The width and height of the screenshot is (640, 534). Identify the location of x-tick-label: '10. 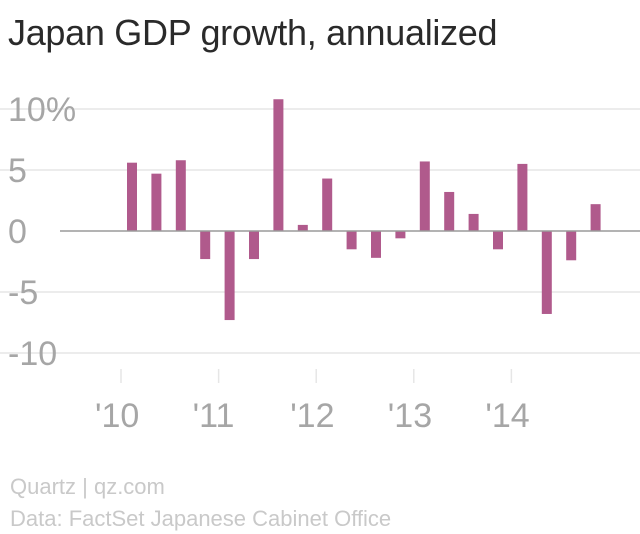
(117, 416).